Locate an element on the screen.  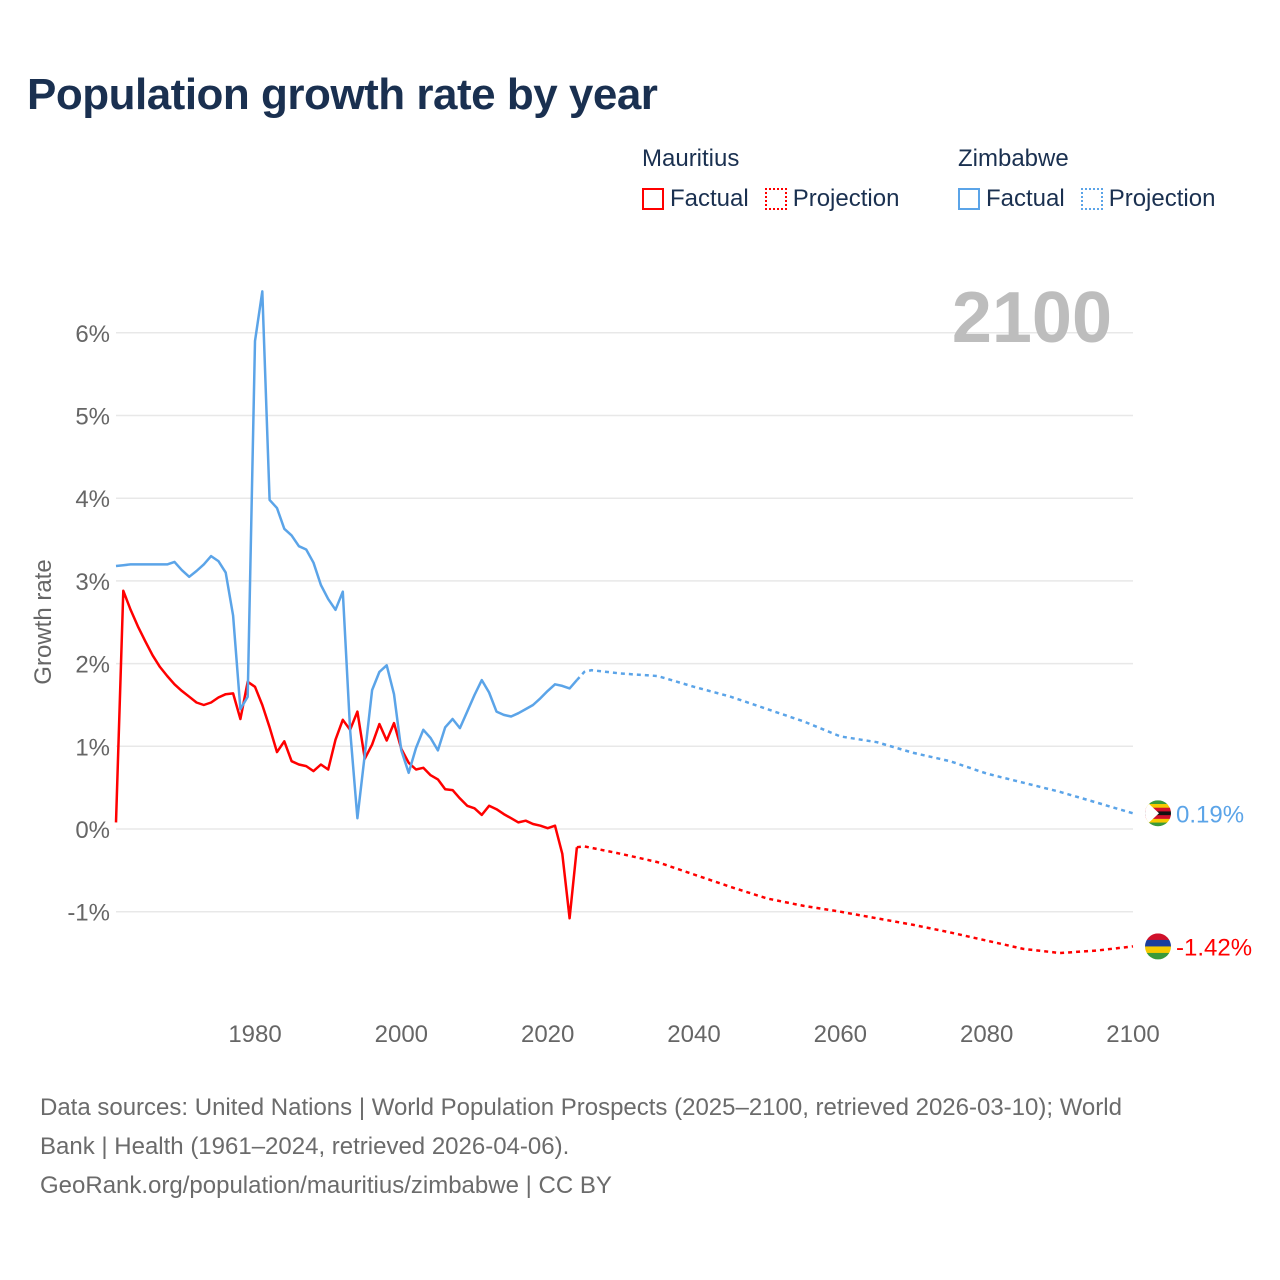
zimbabwe-factual-line is located at coordinates (346, 555).